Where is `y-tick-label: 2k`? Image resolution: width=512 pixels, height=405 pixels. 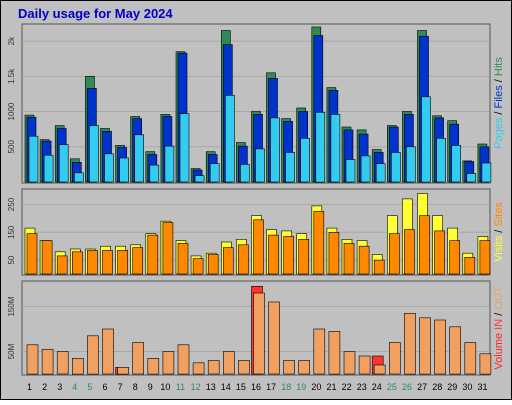
y-tick-label: 2k is located at coordinates (11, 40).